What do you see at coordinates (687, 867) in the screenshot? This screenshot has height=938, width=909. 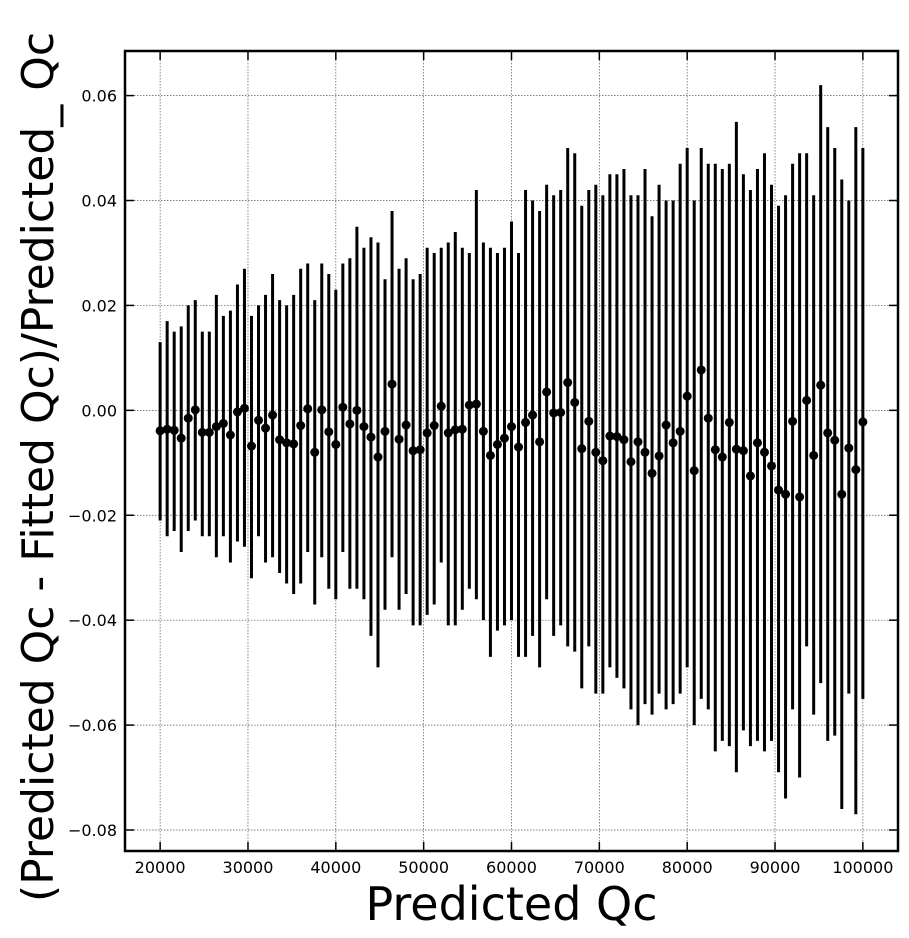 I see `x-tick-label: 80000` at bounding box center [687, 867].